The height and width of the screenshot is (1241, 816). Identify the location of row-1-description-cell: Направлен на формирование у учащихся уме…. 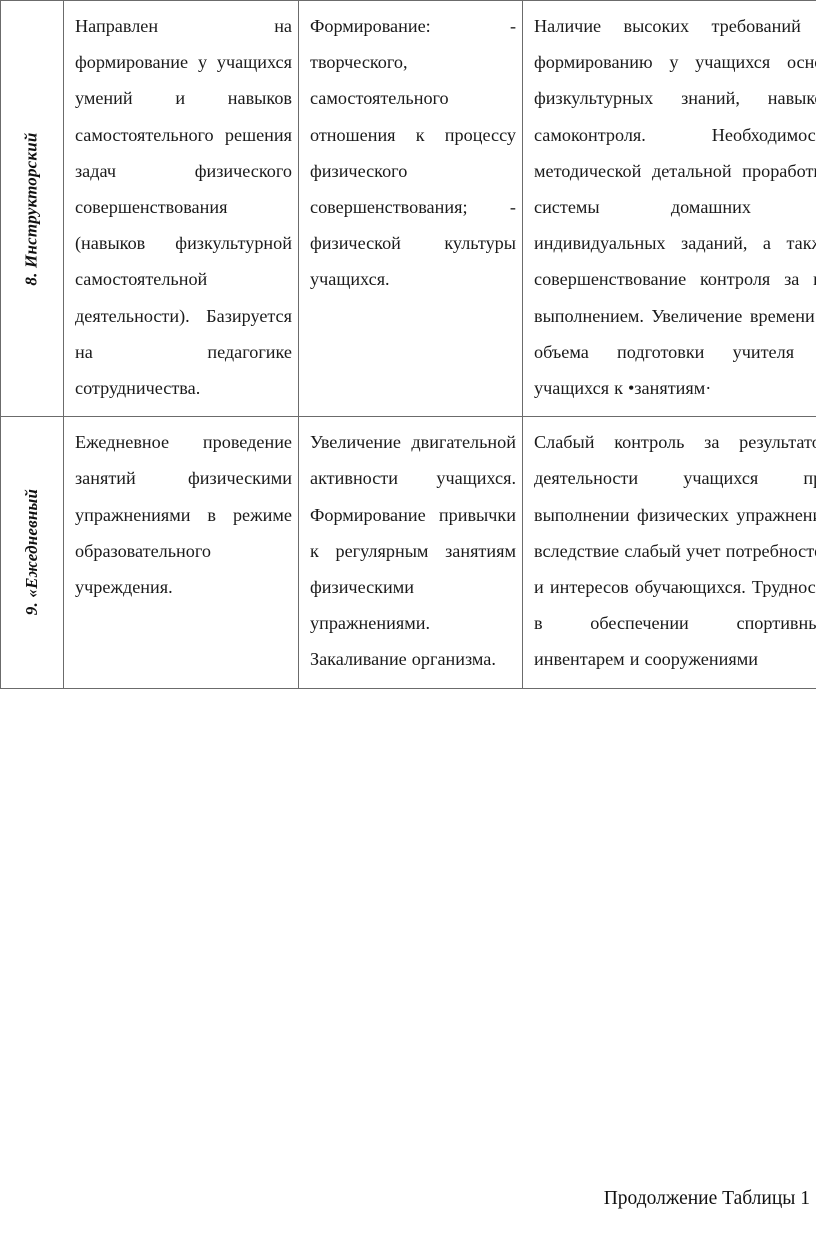
(181, 209).